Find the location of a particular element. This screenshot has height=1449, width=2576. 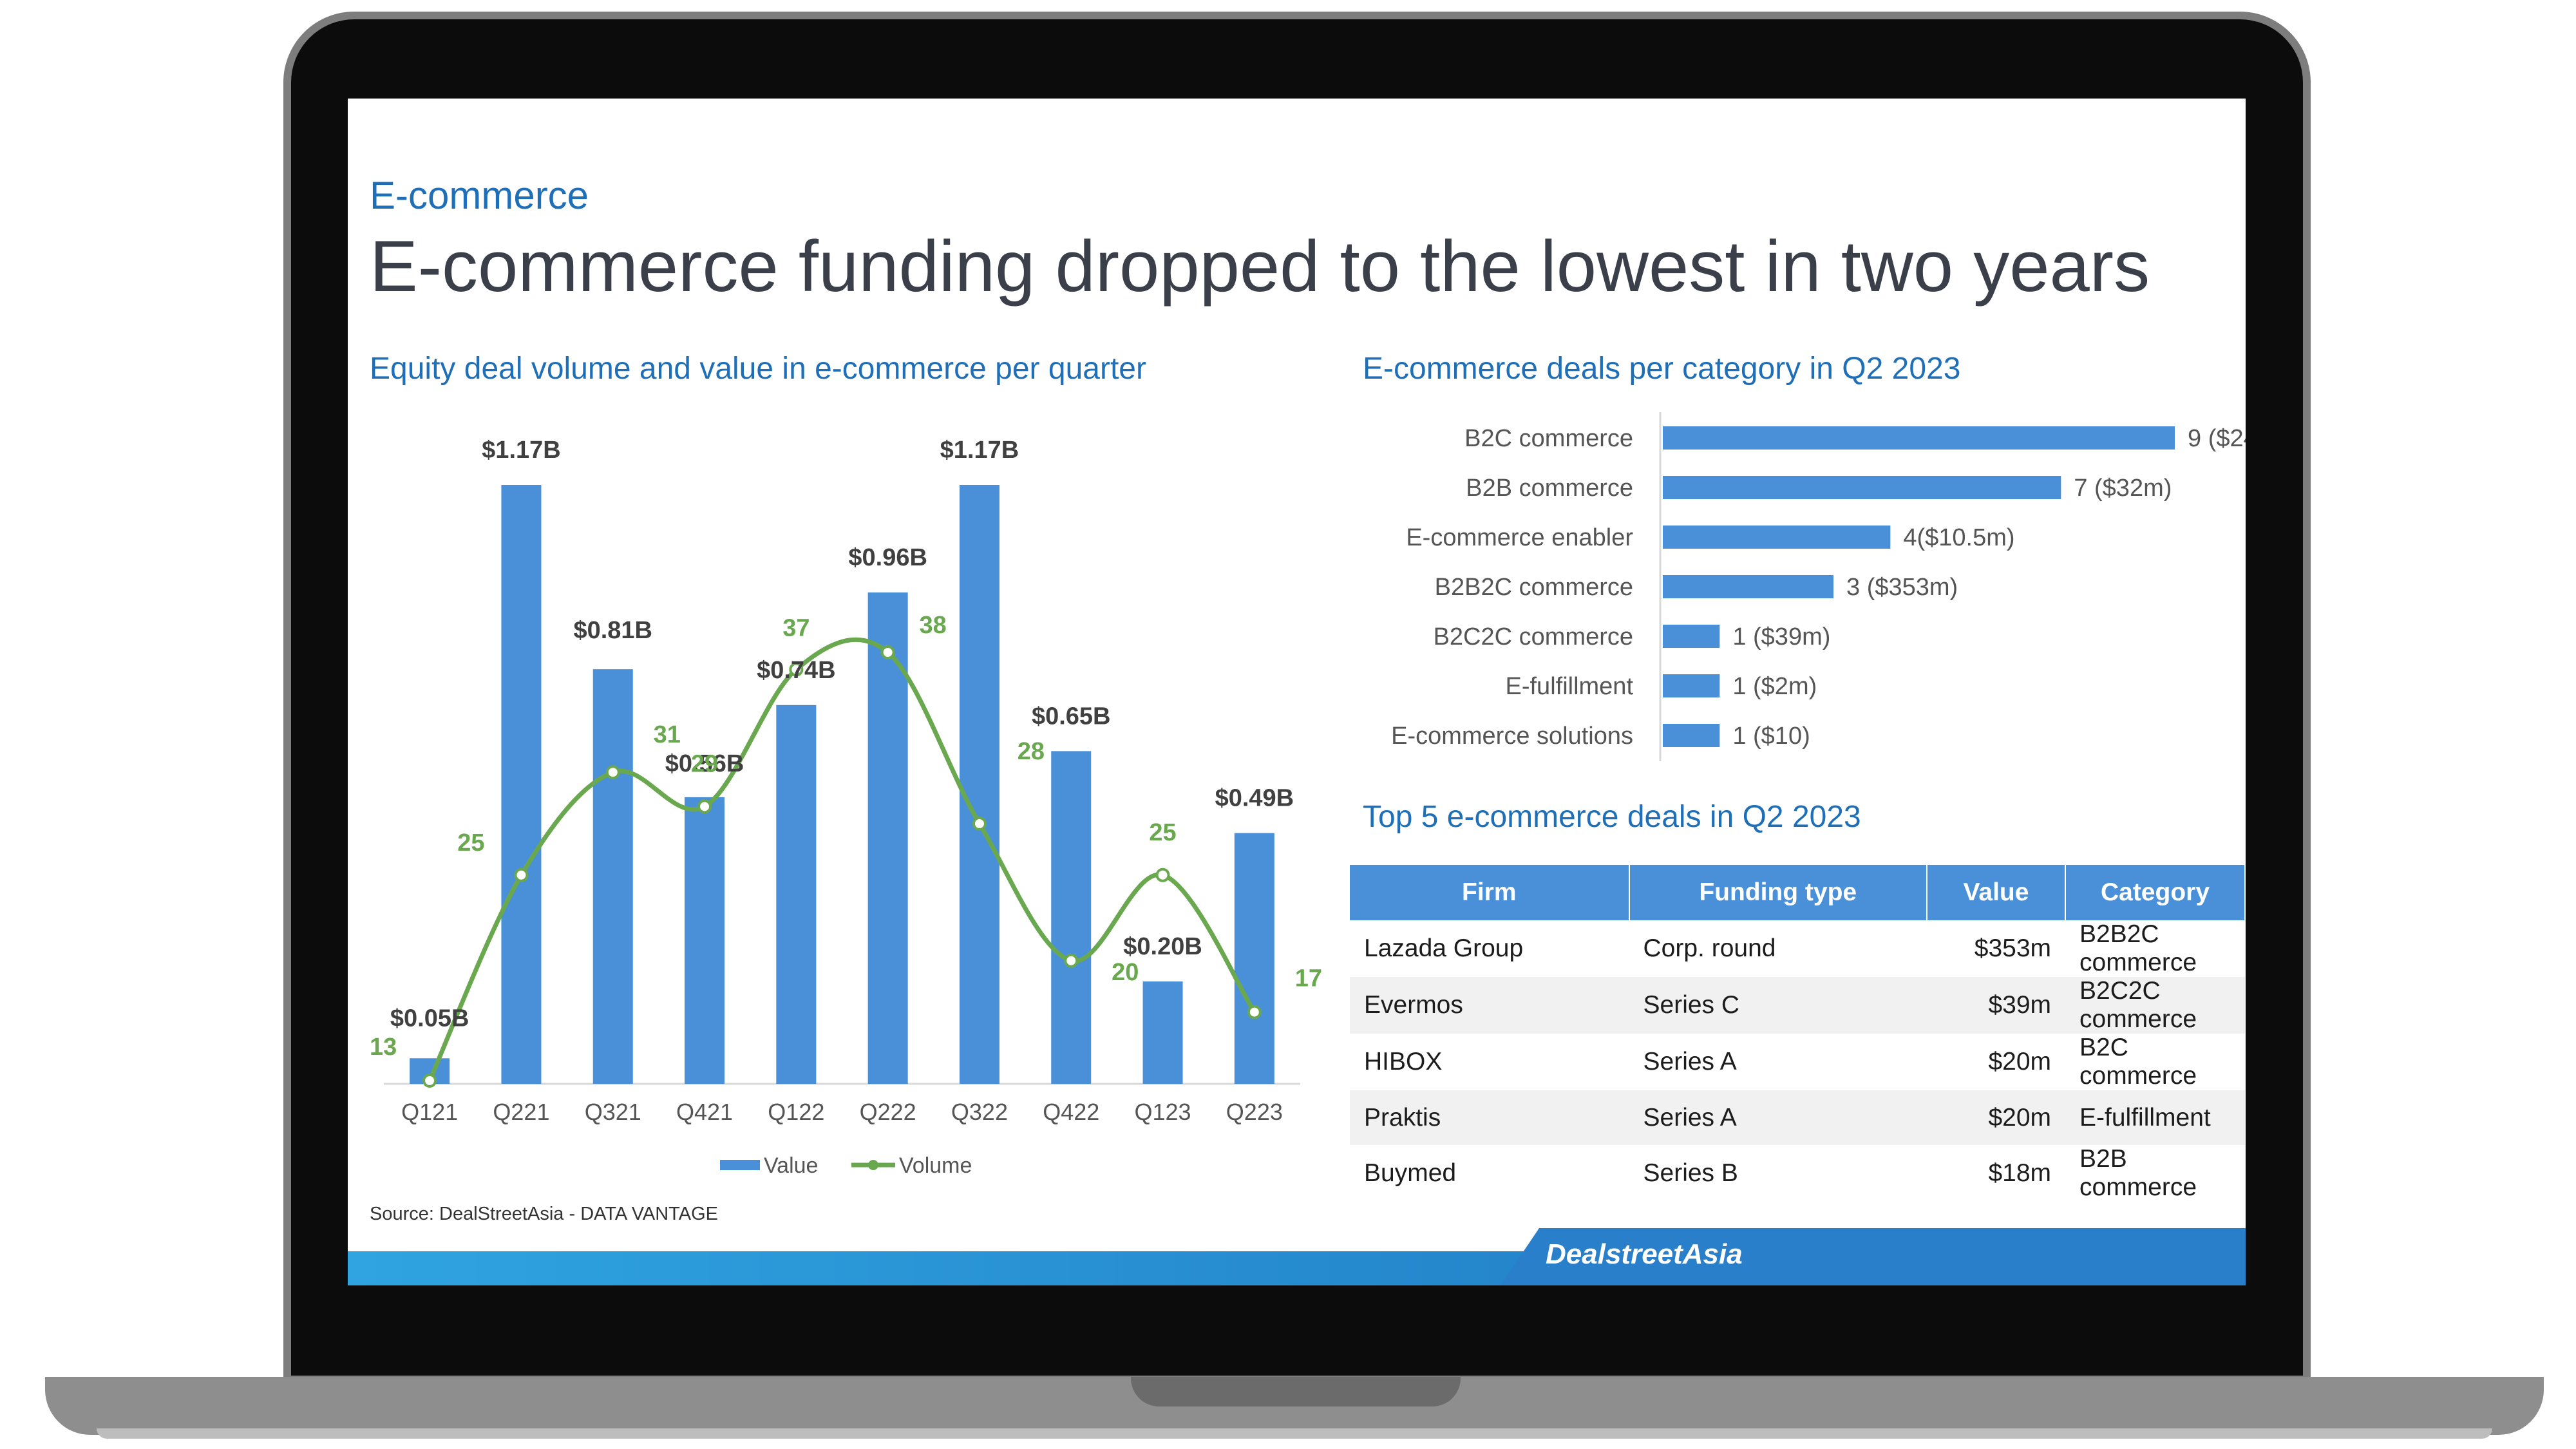

value-data-label: $0.20B is located at coordinates (1162, 946).